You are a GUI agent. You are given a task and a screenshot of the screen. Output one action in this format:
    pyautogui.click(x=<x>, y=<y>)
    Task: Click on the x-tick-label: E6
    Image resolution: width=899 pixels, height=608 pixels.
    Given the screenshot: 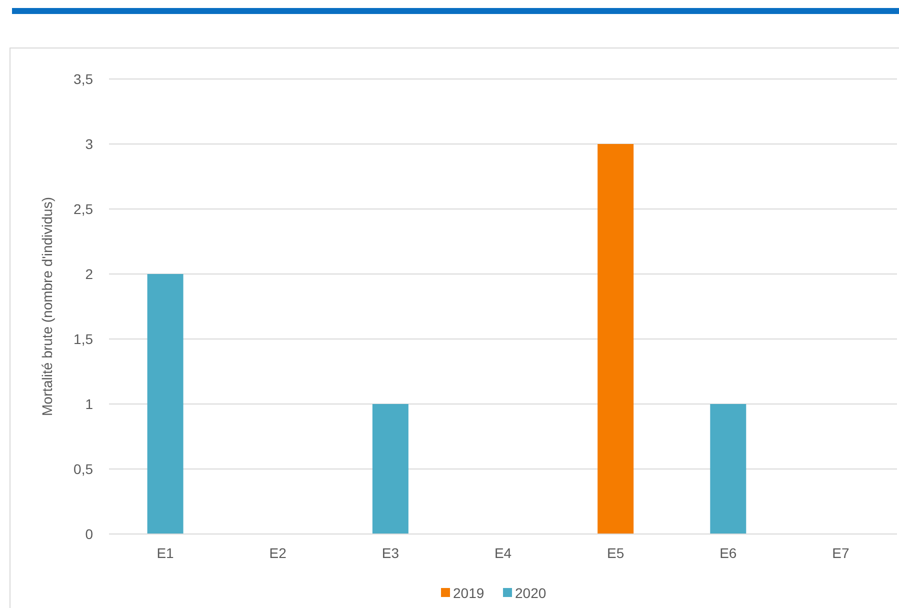 What is the action you would take?
    pyautogui.click(x=728, y=553)
    